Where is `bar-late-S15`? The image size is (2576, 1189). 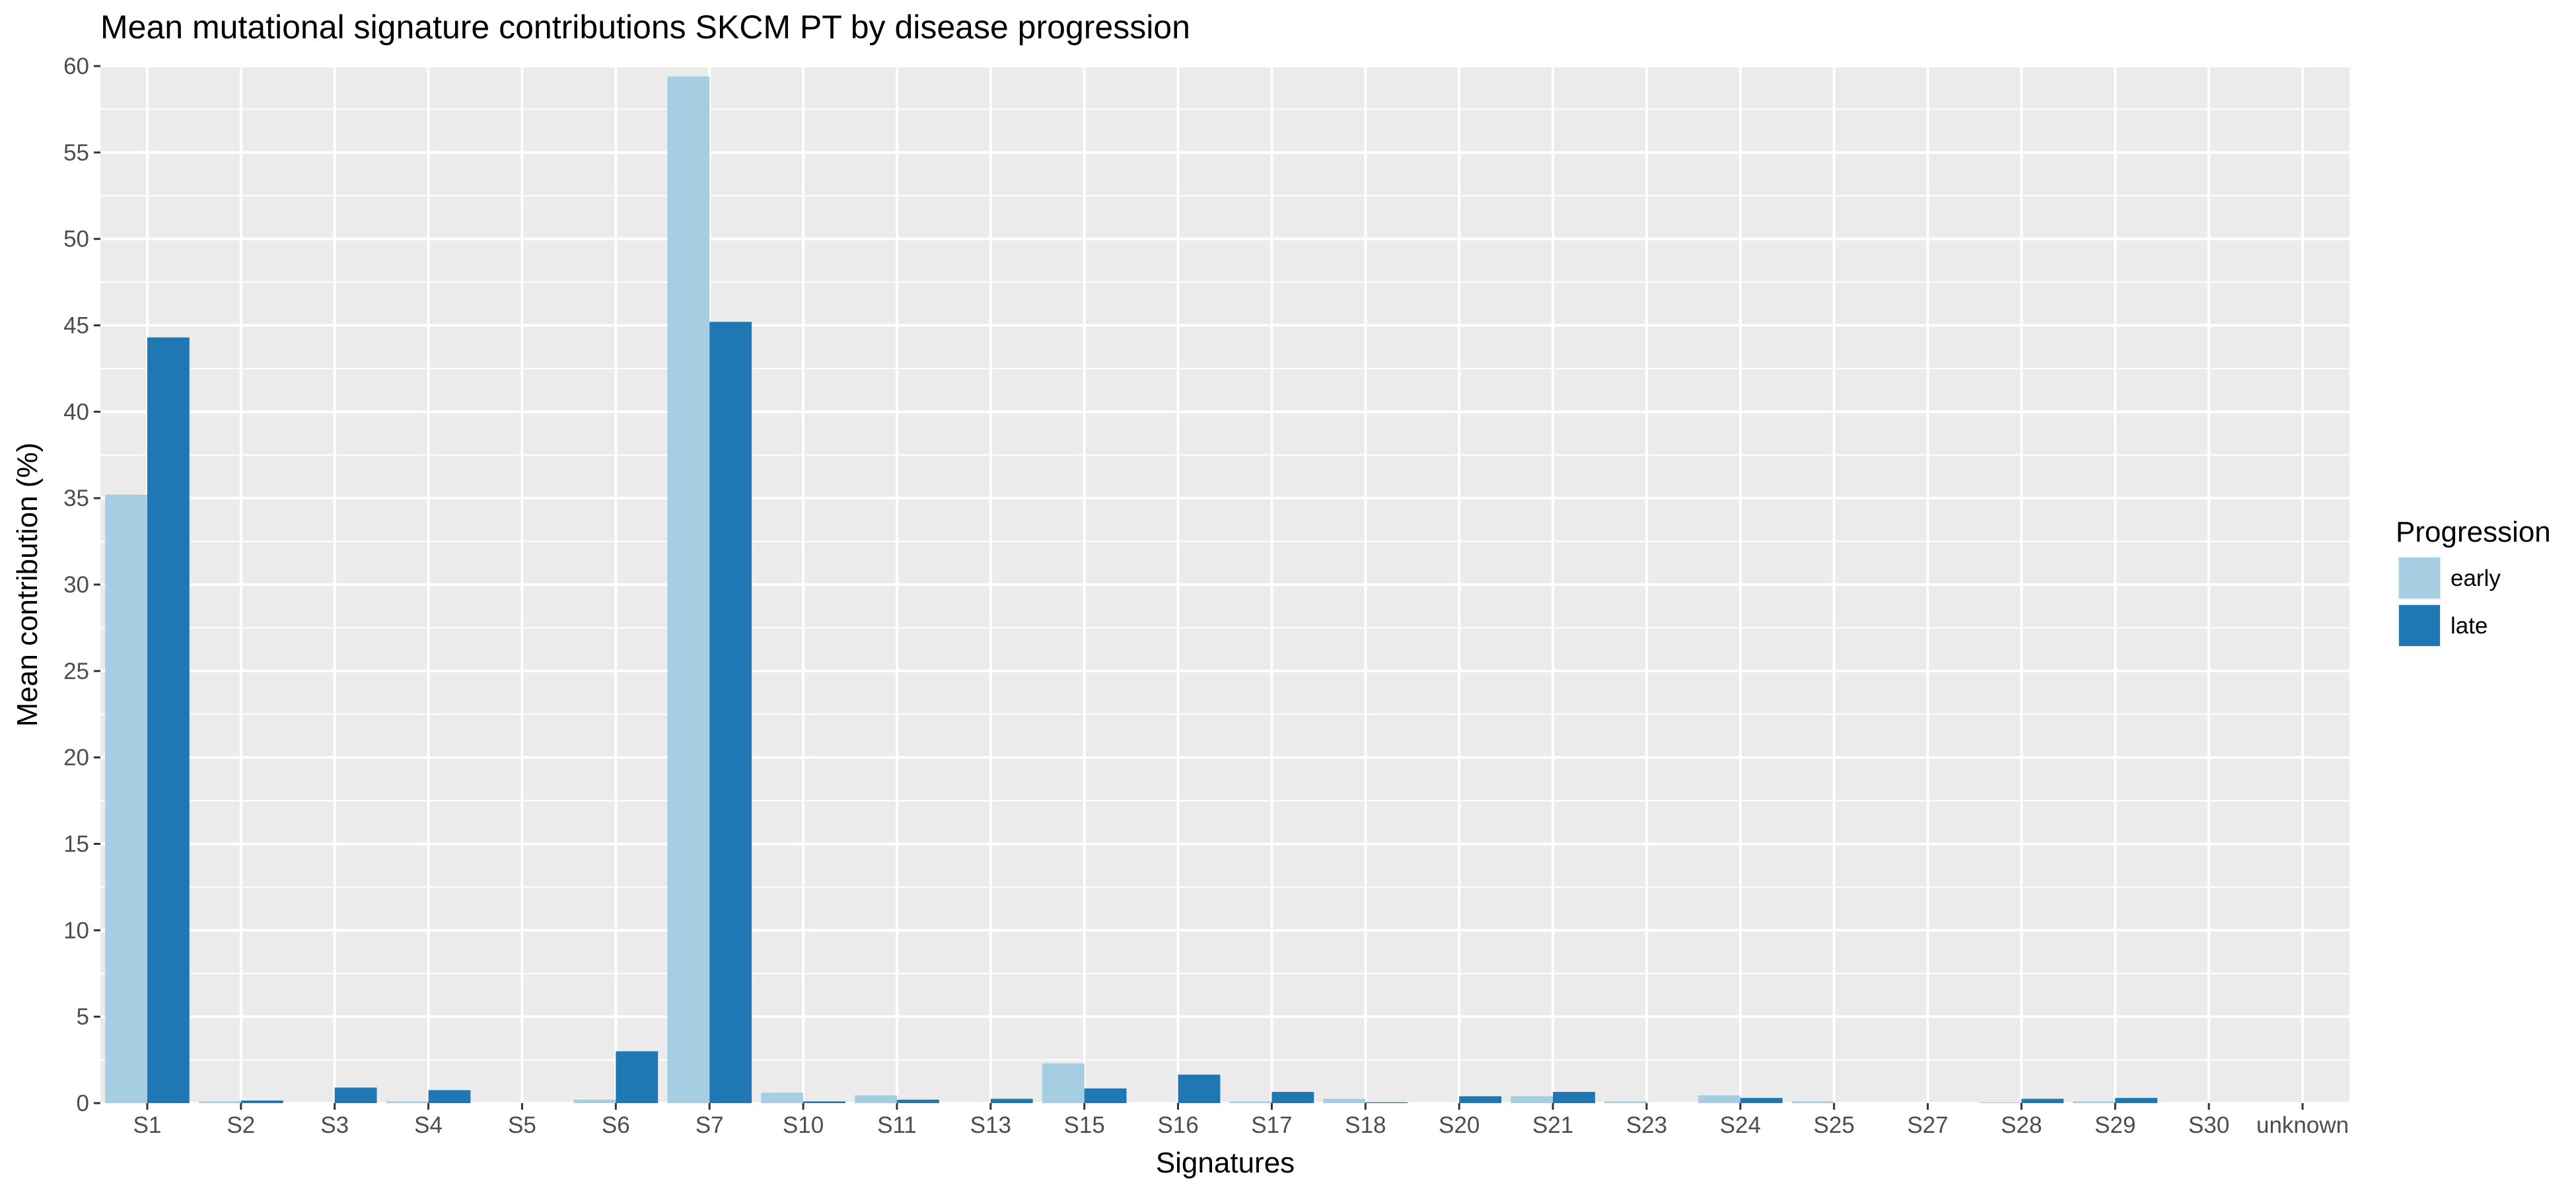
bar-late-S15 is located at coordinates (1105, 1095).